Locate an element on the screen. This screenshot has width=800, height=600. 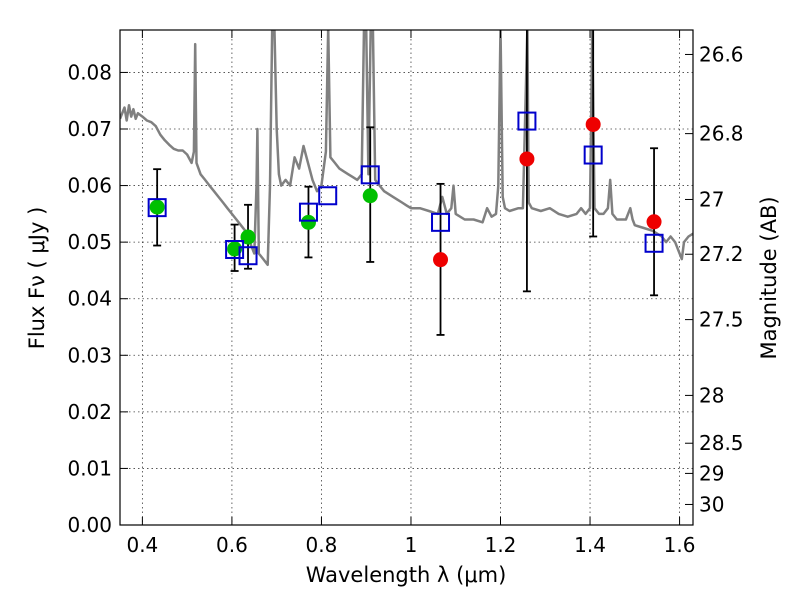
y-tick-label: 0.01 is located at coordinates (89, 468).